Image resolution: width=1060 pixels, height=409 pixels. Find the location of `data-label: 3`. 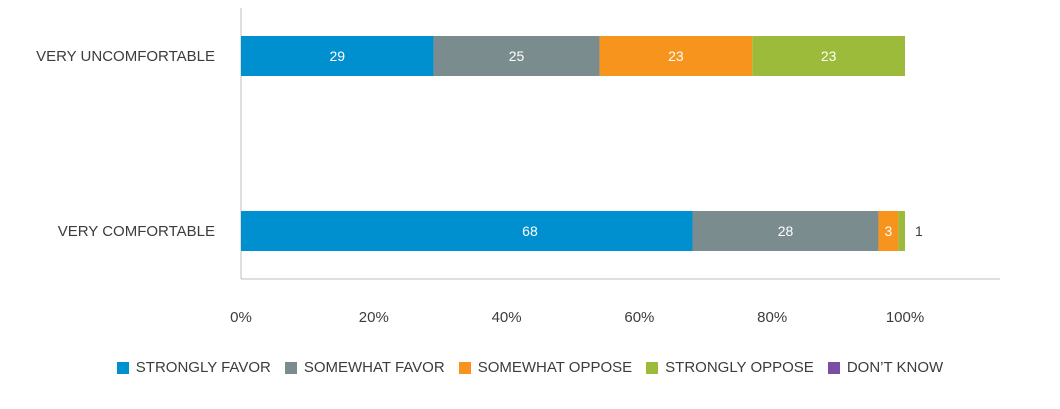

data-label: 3 is located at coordinates (889, 231).